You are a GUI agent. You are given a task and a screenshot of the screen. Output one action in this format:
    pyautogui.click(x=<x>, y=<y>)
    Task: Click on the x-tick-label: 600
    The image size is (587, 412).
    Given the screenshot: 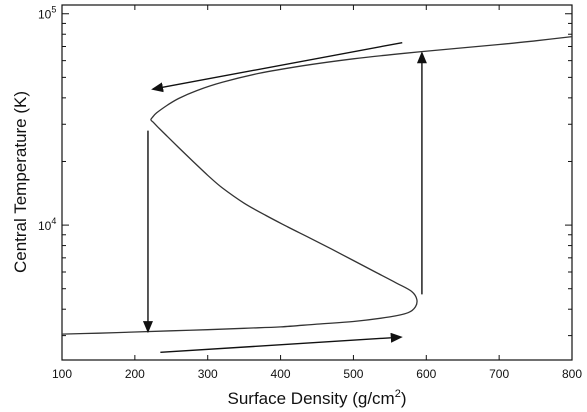 What is the action you would take?
    pyautogui.click(x=426, y=374)
    